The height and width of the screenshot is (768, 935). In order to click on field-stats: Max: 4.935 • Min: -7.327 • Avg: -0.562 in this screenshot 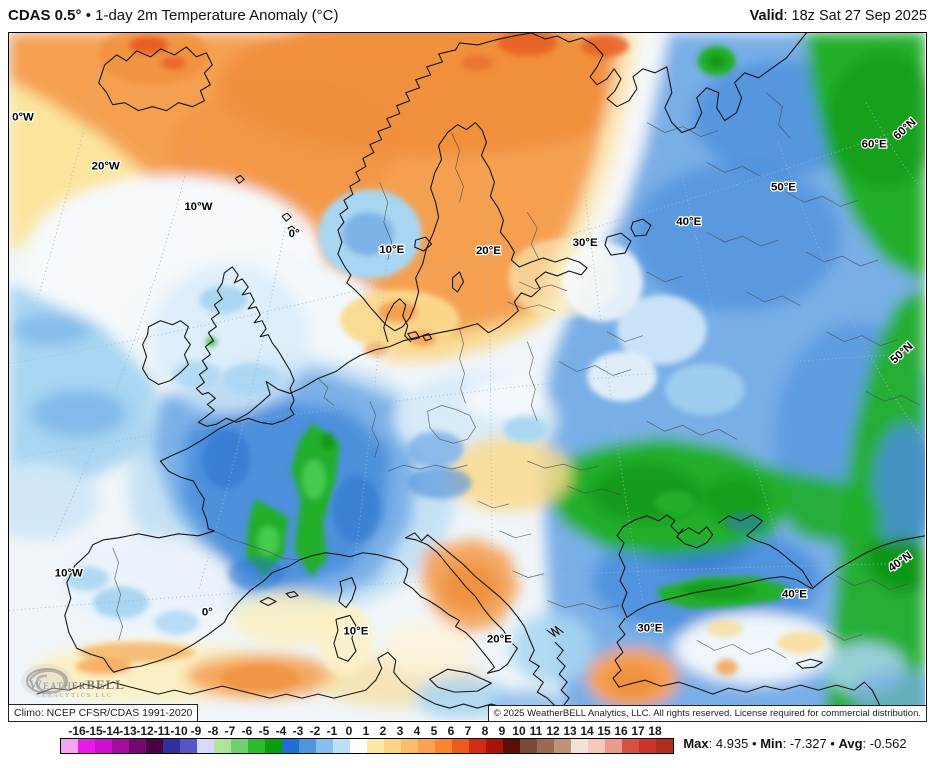, I will do `click(795, 743)`.